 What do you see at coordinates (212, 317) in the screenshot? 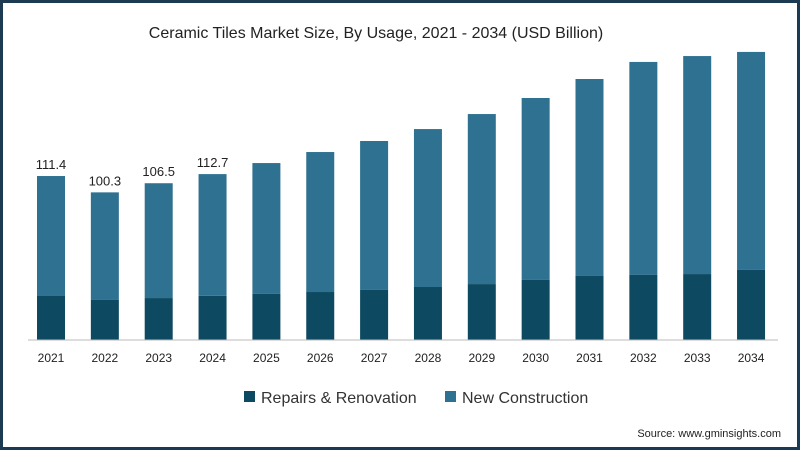
I see `bar-repairs-2024` at bounding box center [212, 317].